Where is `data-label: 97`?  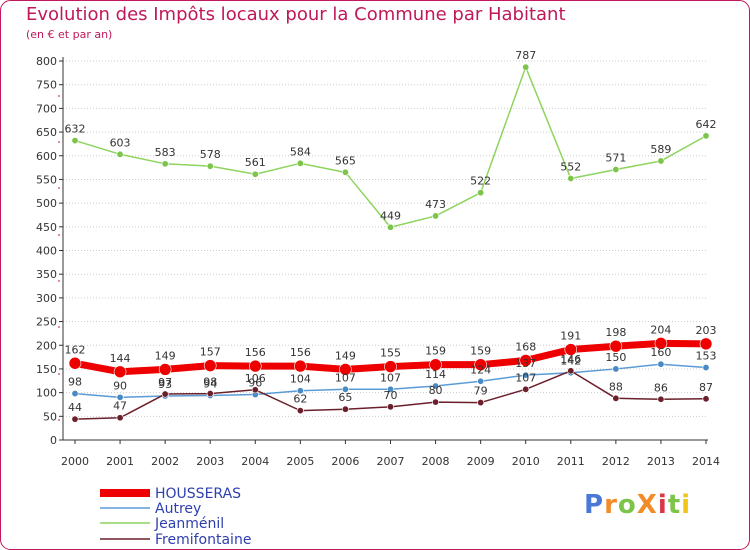 data-label: 97 is located at coordinates (165, 382).